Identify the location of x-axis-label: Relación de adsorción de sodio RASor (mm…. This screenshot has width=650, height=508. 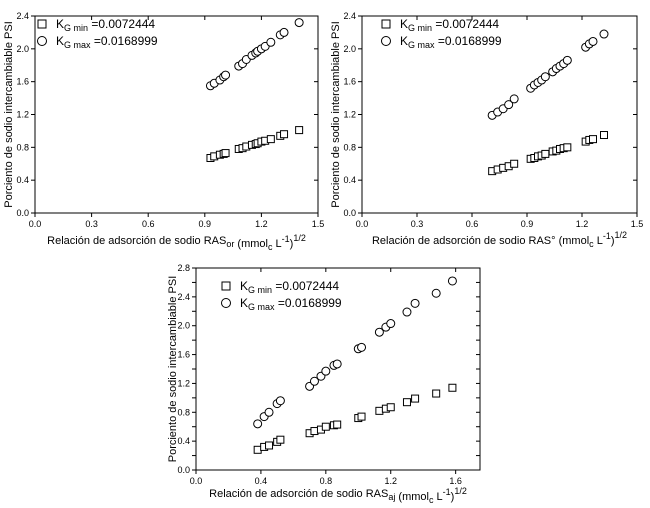
(176, 242).